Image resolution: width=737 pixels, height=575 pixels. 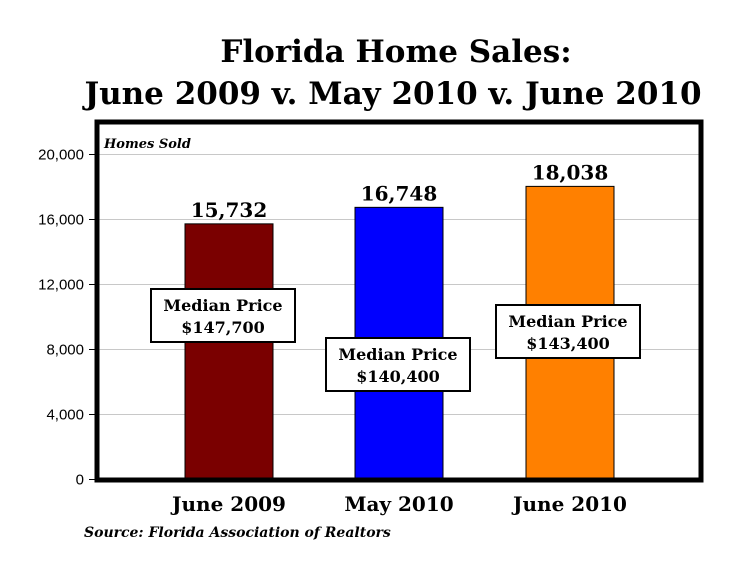 I want to click on y-tick-label: 4,000, so click(x=65, y=415).